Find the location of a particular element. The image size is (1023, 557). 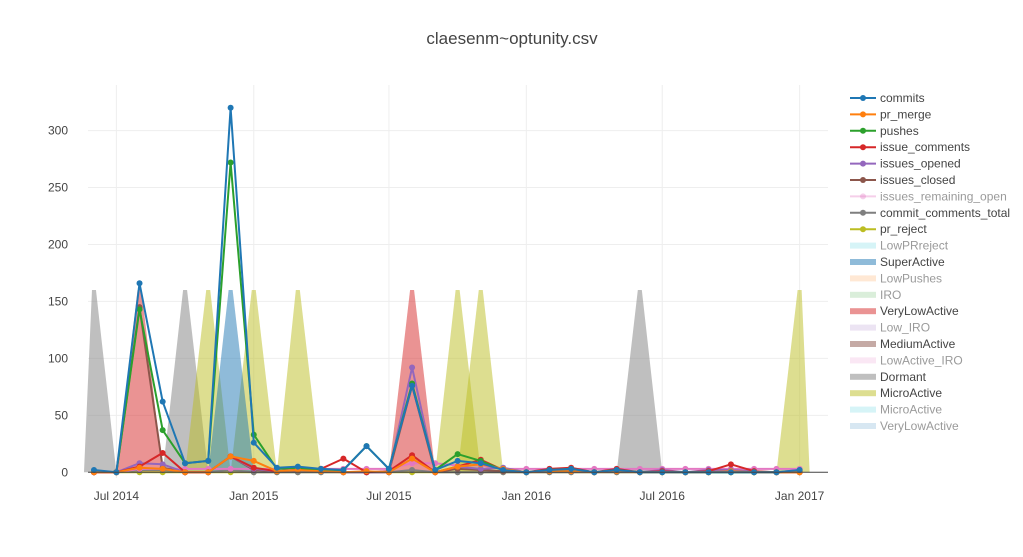

legend-item: Dormant is located at coordinates (888, 377).